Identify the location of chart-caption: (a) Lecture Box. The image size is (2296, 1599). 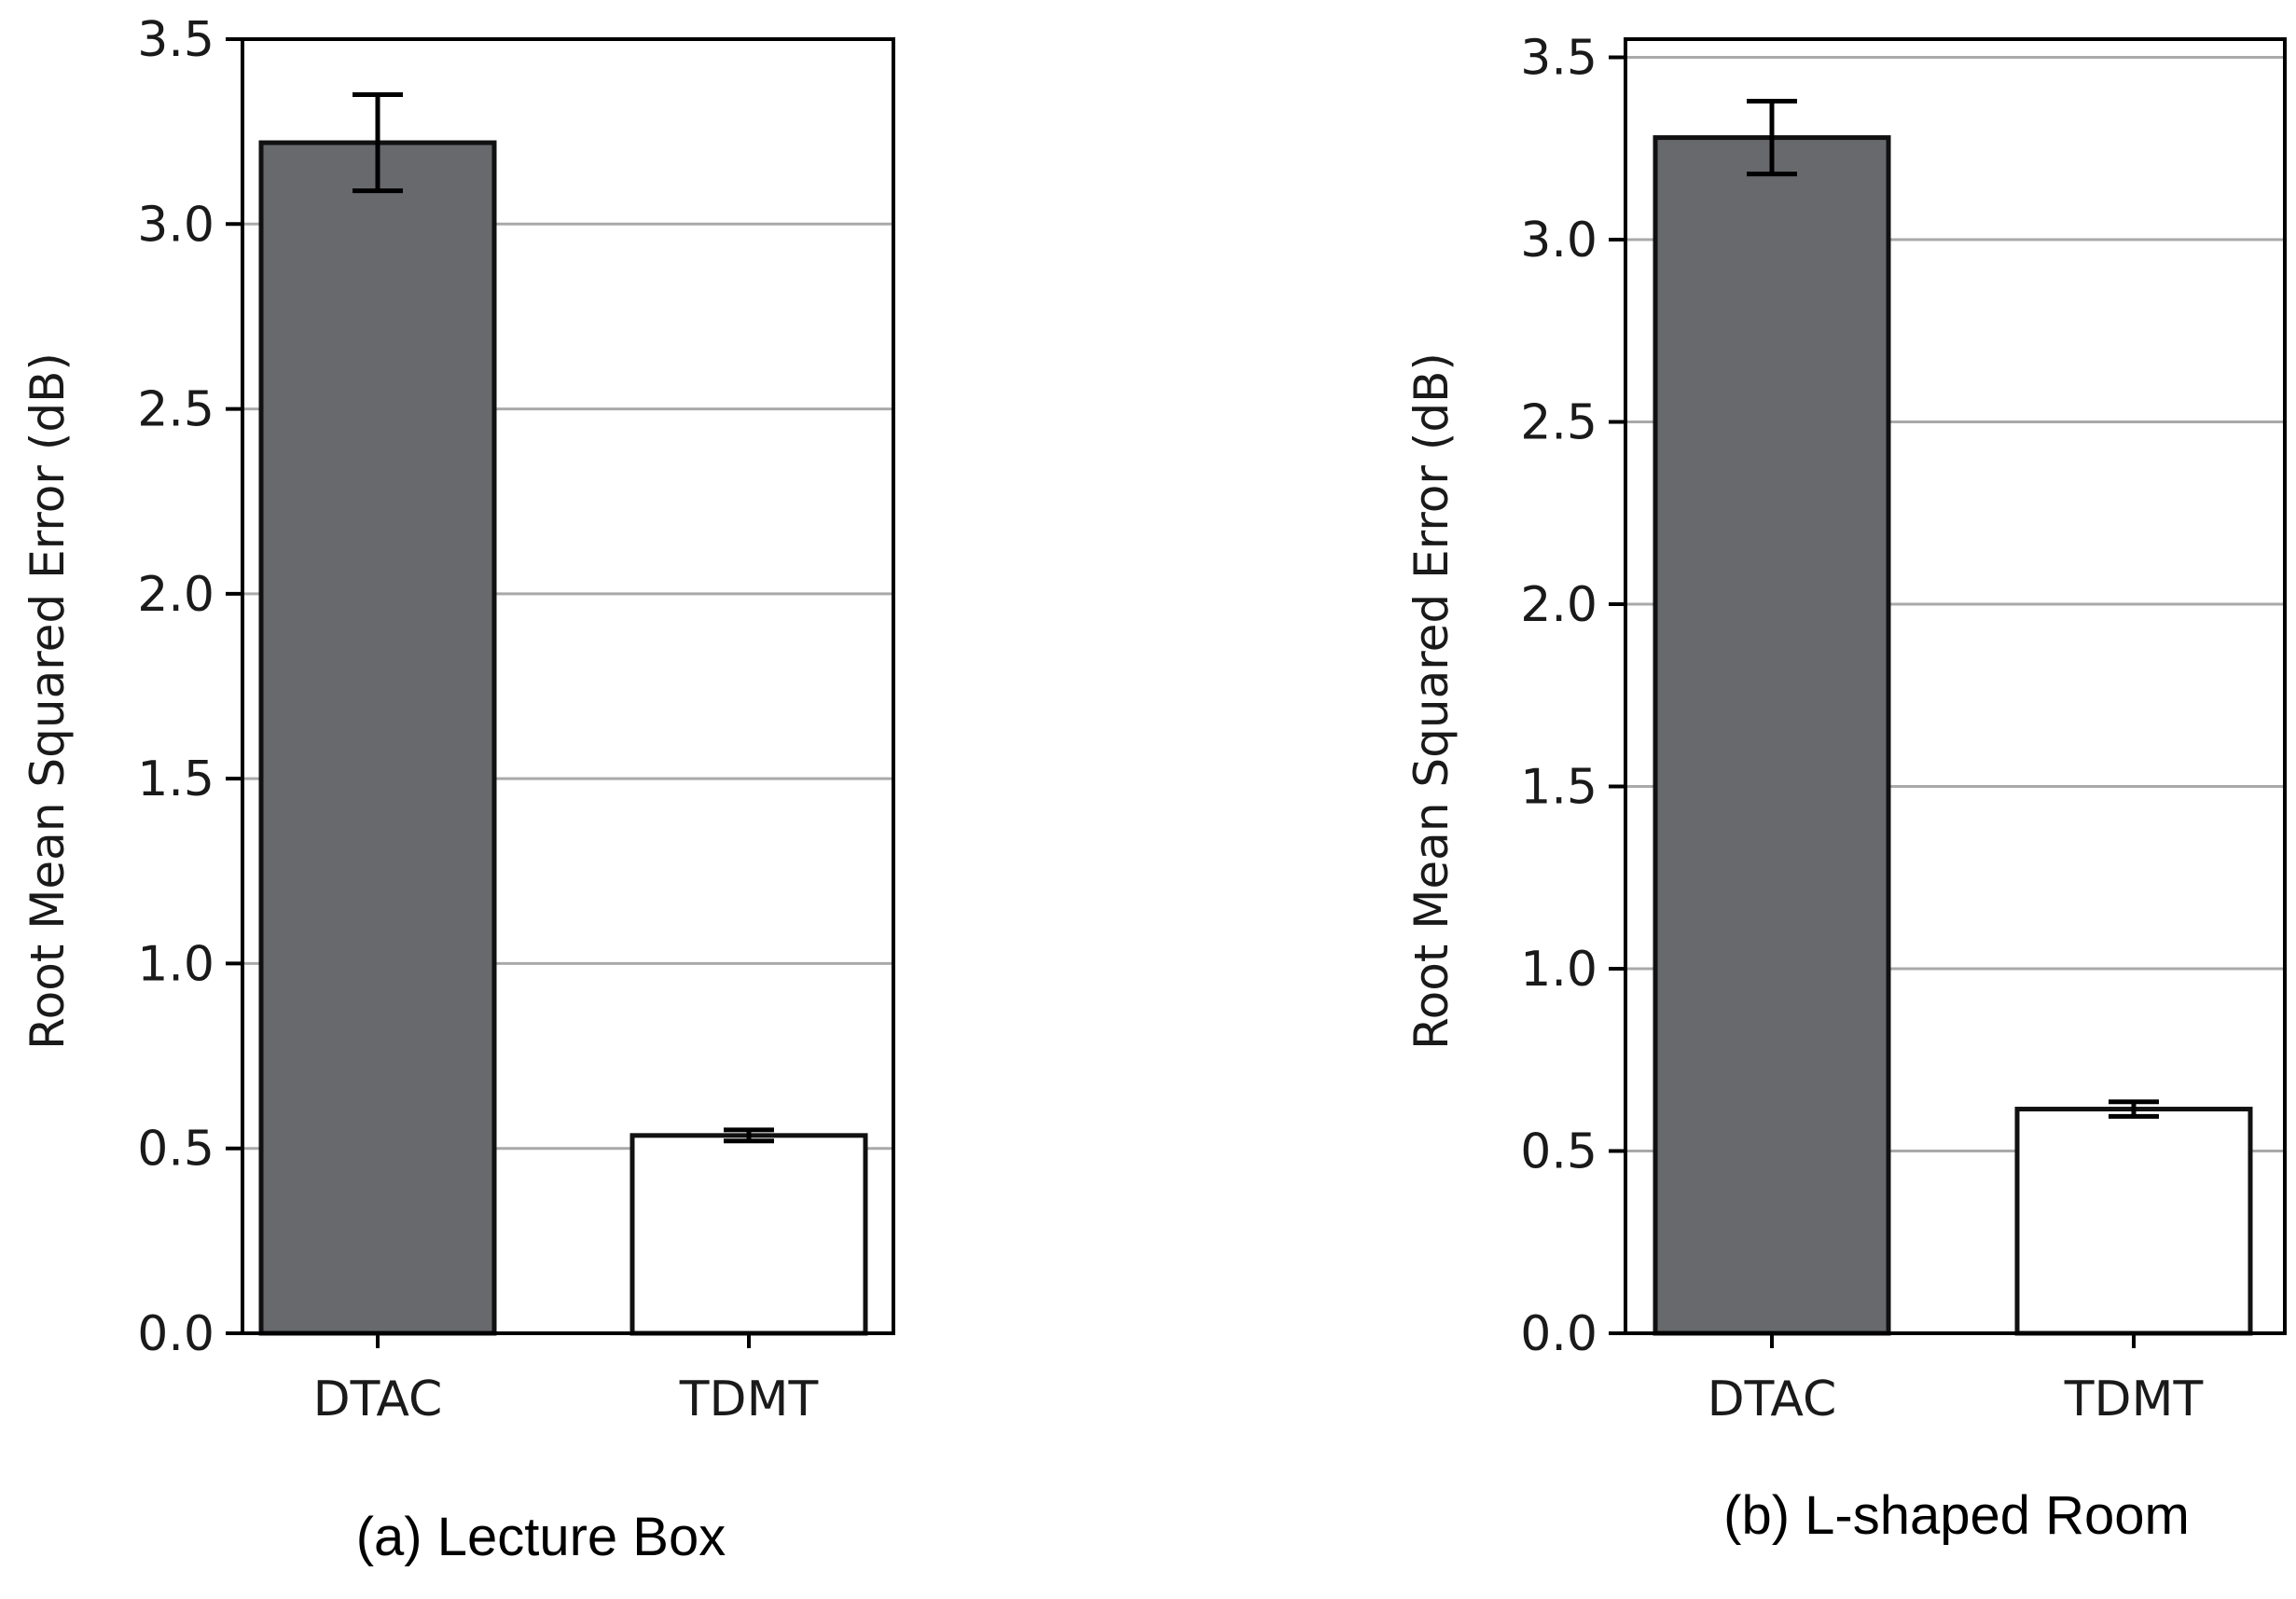
(541, 1537).